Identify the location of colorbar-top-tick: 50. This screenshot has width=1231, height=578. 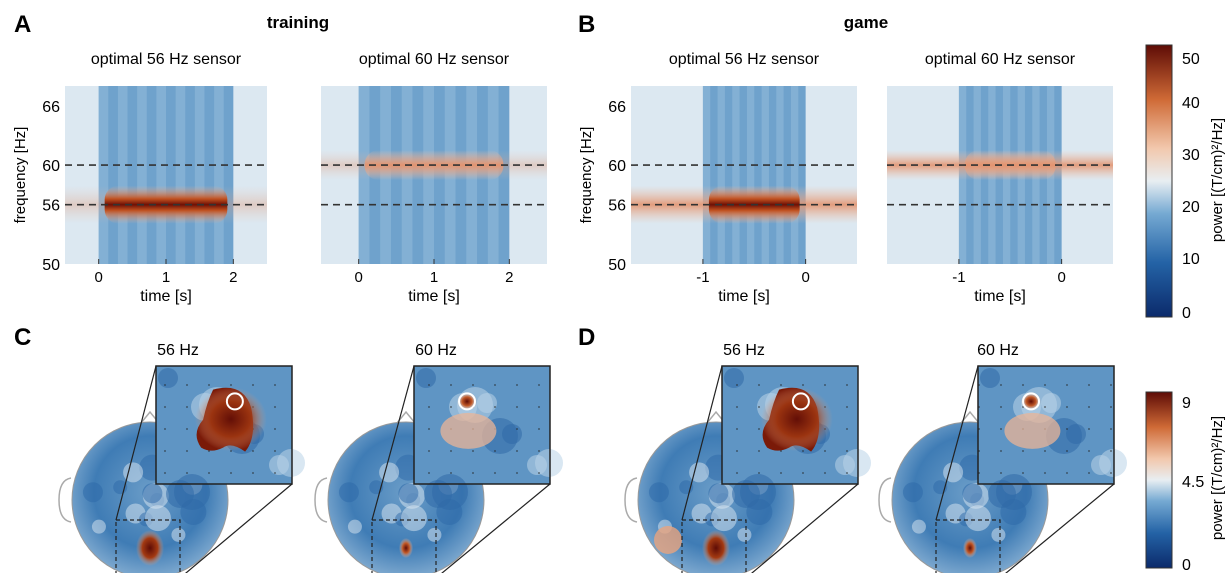
(1191, 59).